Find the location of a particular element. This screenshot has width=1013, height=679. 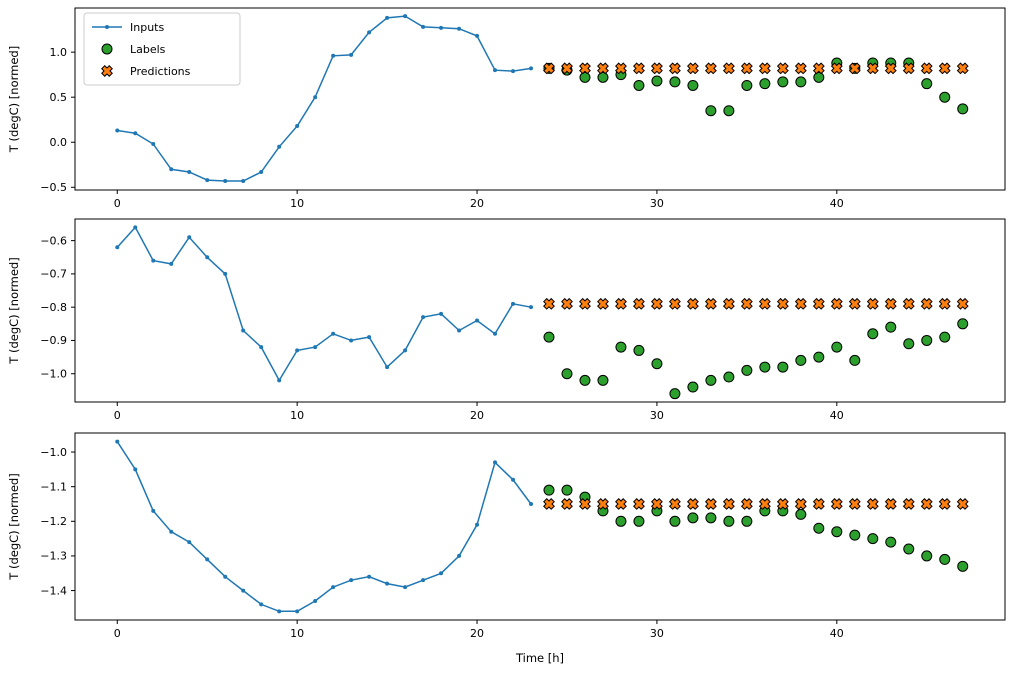

legend-label-inputs: Inputs is located at coordinates (147, 27).